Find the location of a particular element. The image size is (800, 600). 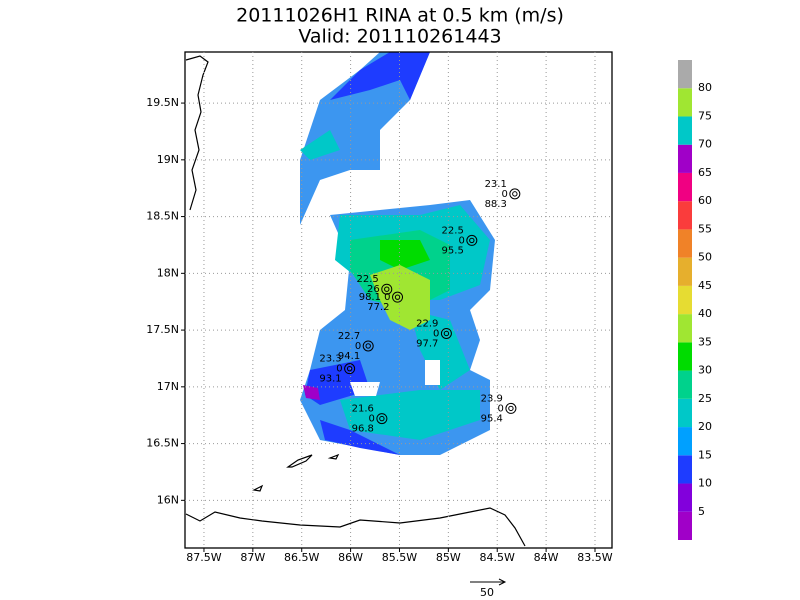

colorbar-label: 15 is located at coordinates (705, 454).